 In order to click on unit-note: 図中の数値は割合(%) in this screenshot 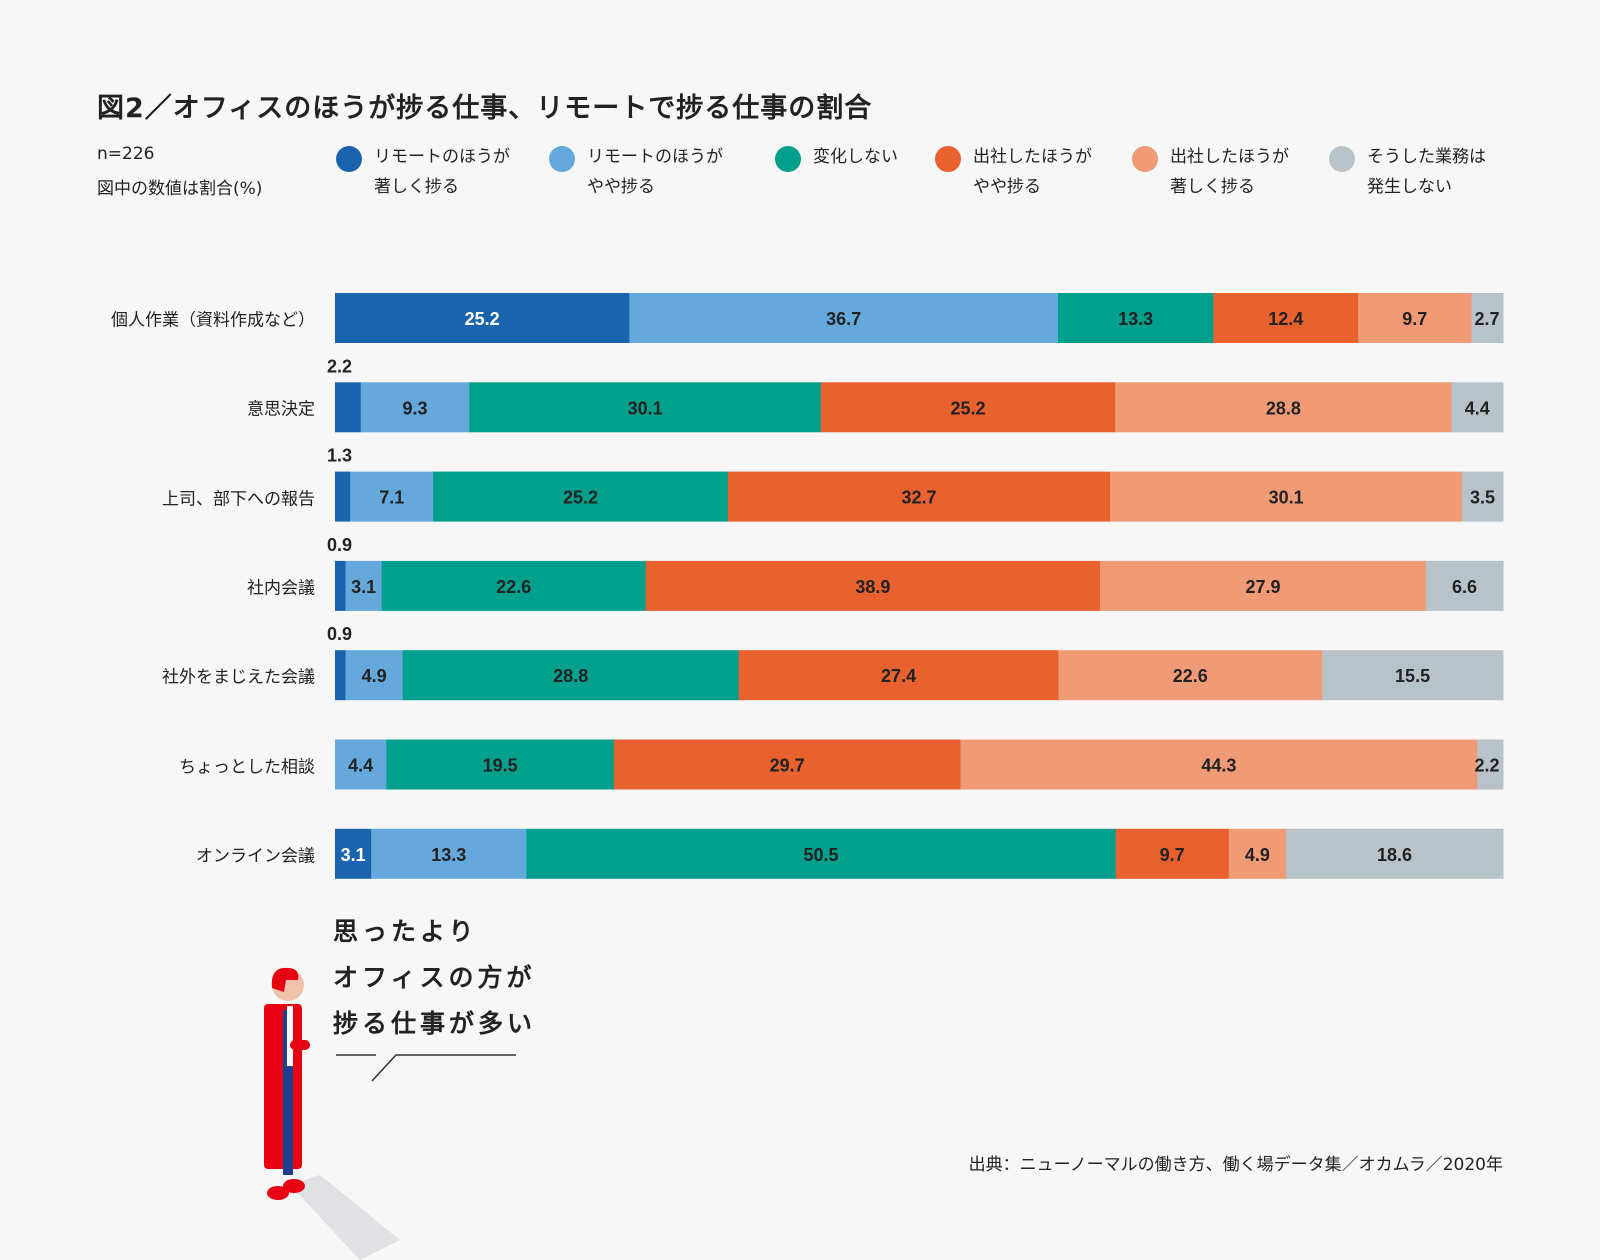, I will do `click(180, 189)`.